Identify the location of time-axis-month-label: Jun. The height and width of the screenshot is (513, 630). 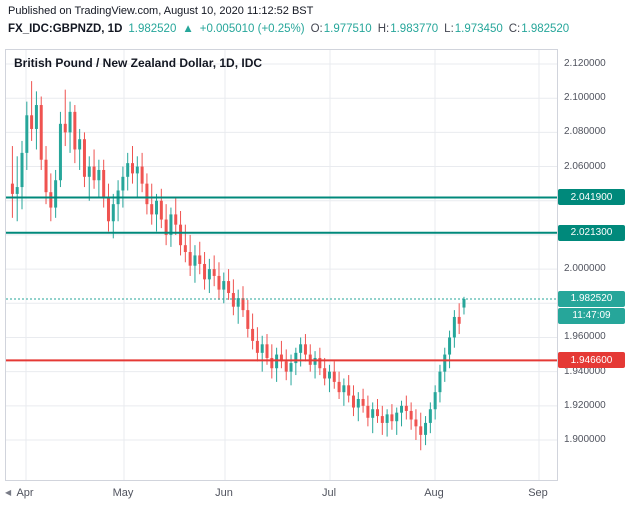
(224, 493).